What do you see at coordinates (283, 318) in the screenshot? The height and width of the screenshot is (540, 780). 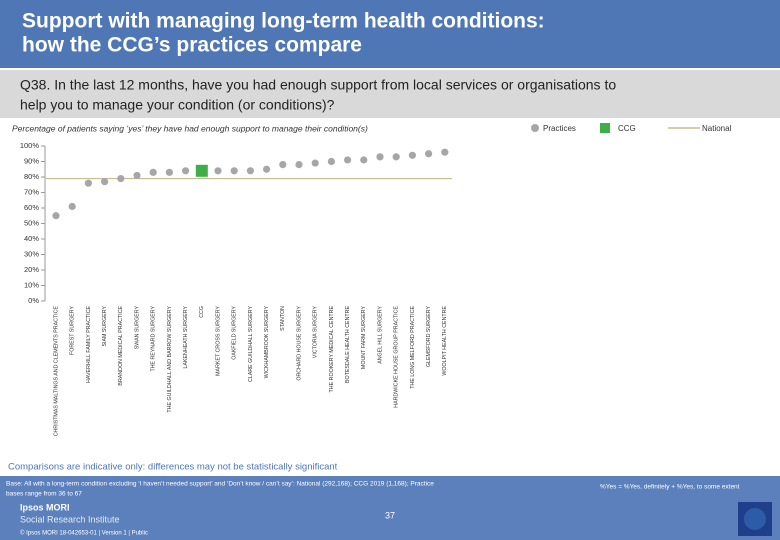 I see `x-tick-label: STANTON` at bounding box center [283, 318].